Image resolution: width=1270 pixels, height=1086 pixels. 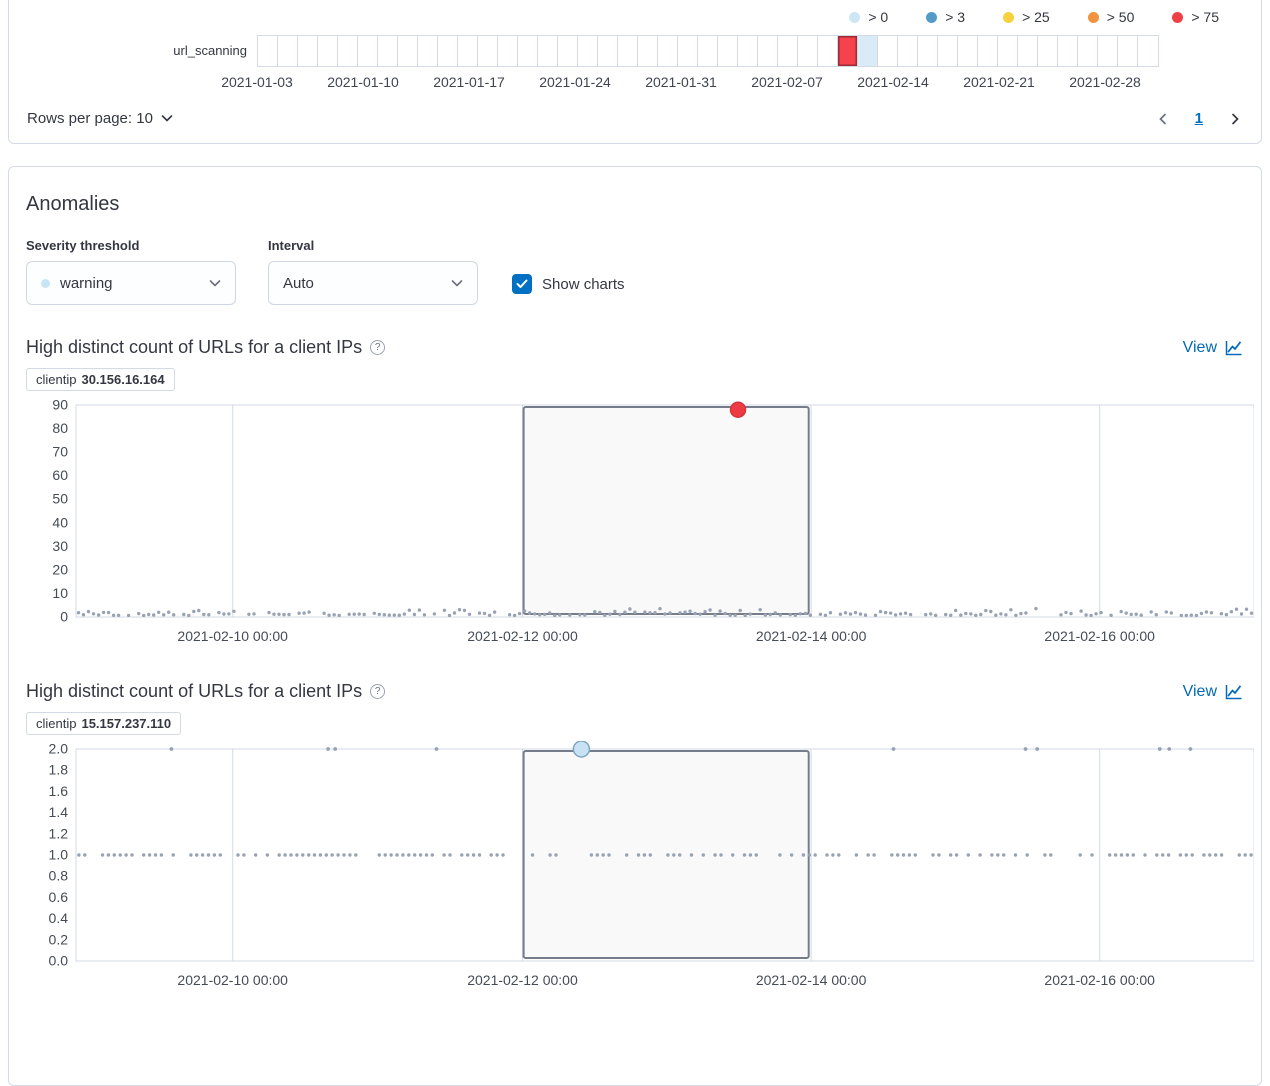 I want to click on svg-text: 0, so click(x=64, y=617).